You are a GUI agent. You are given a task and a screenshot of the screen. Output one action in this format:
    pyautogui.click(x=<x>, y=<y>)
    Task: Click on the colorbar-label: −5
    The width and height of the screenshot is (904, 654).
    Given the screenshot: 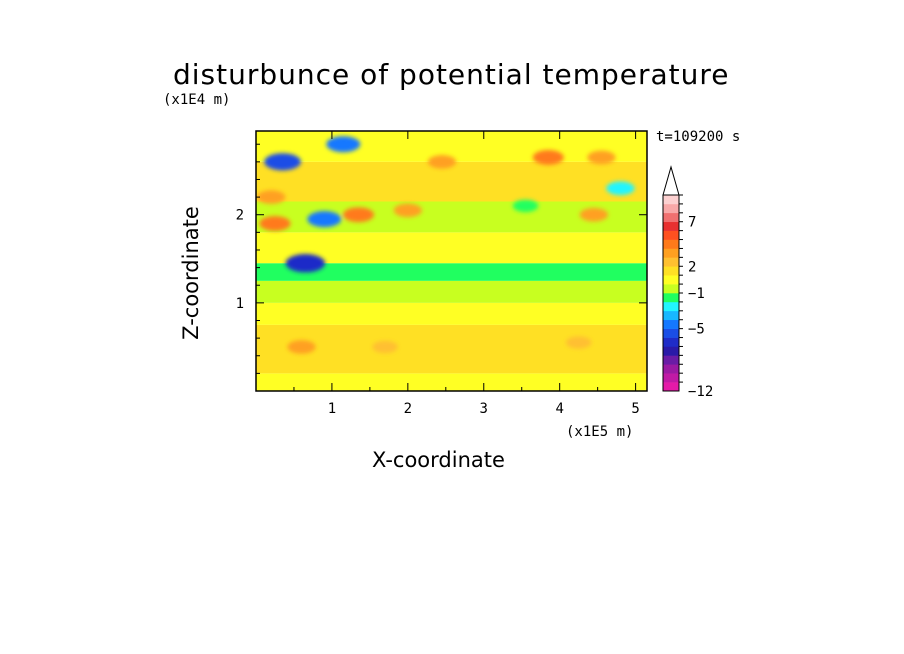 What is the action you would take?
    pyautogui.click(x=696, y=330)
    